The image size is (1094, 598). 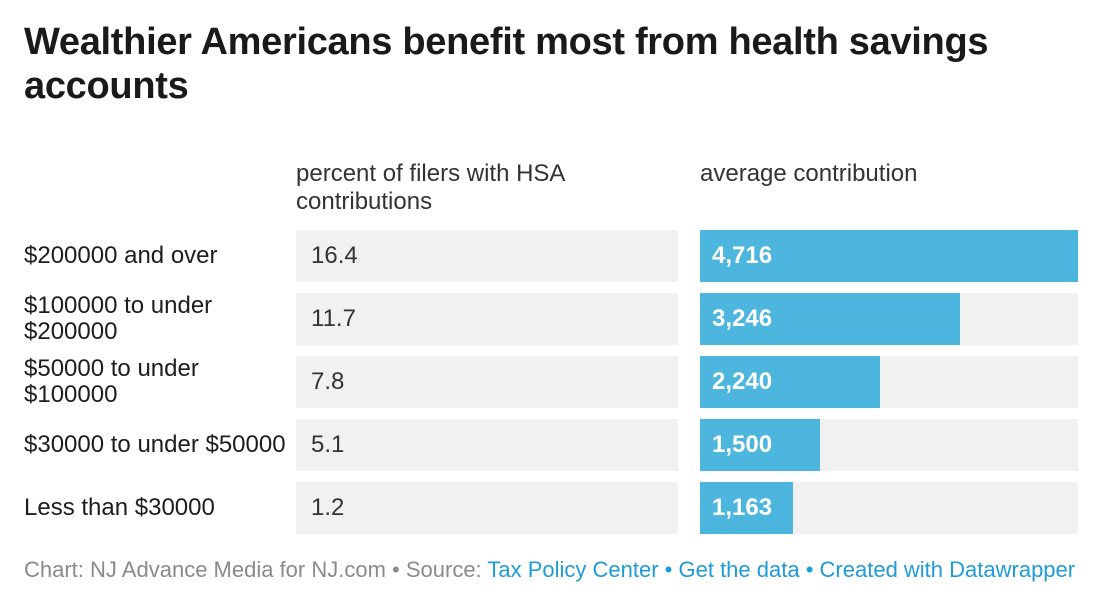 I want to click on contribution-bar: 1,163, so click(x=747, y=508).